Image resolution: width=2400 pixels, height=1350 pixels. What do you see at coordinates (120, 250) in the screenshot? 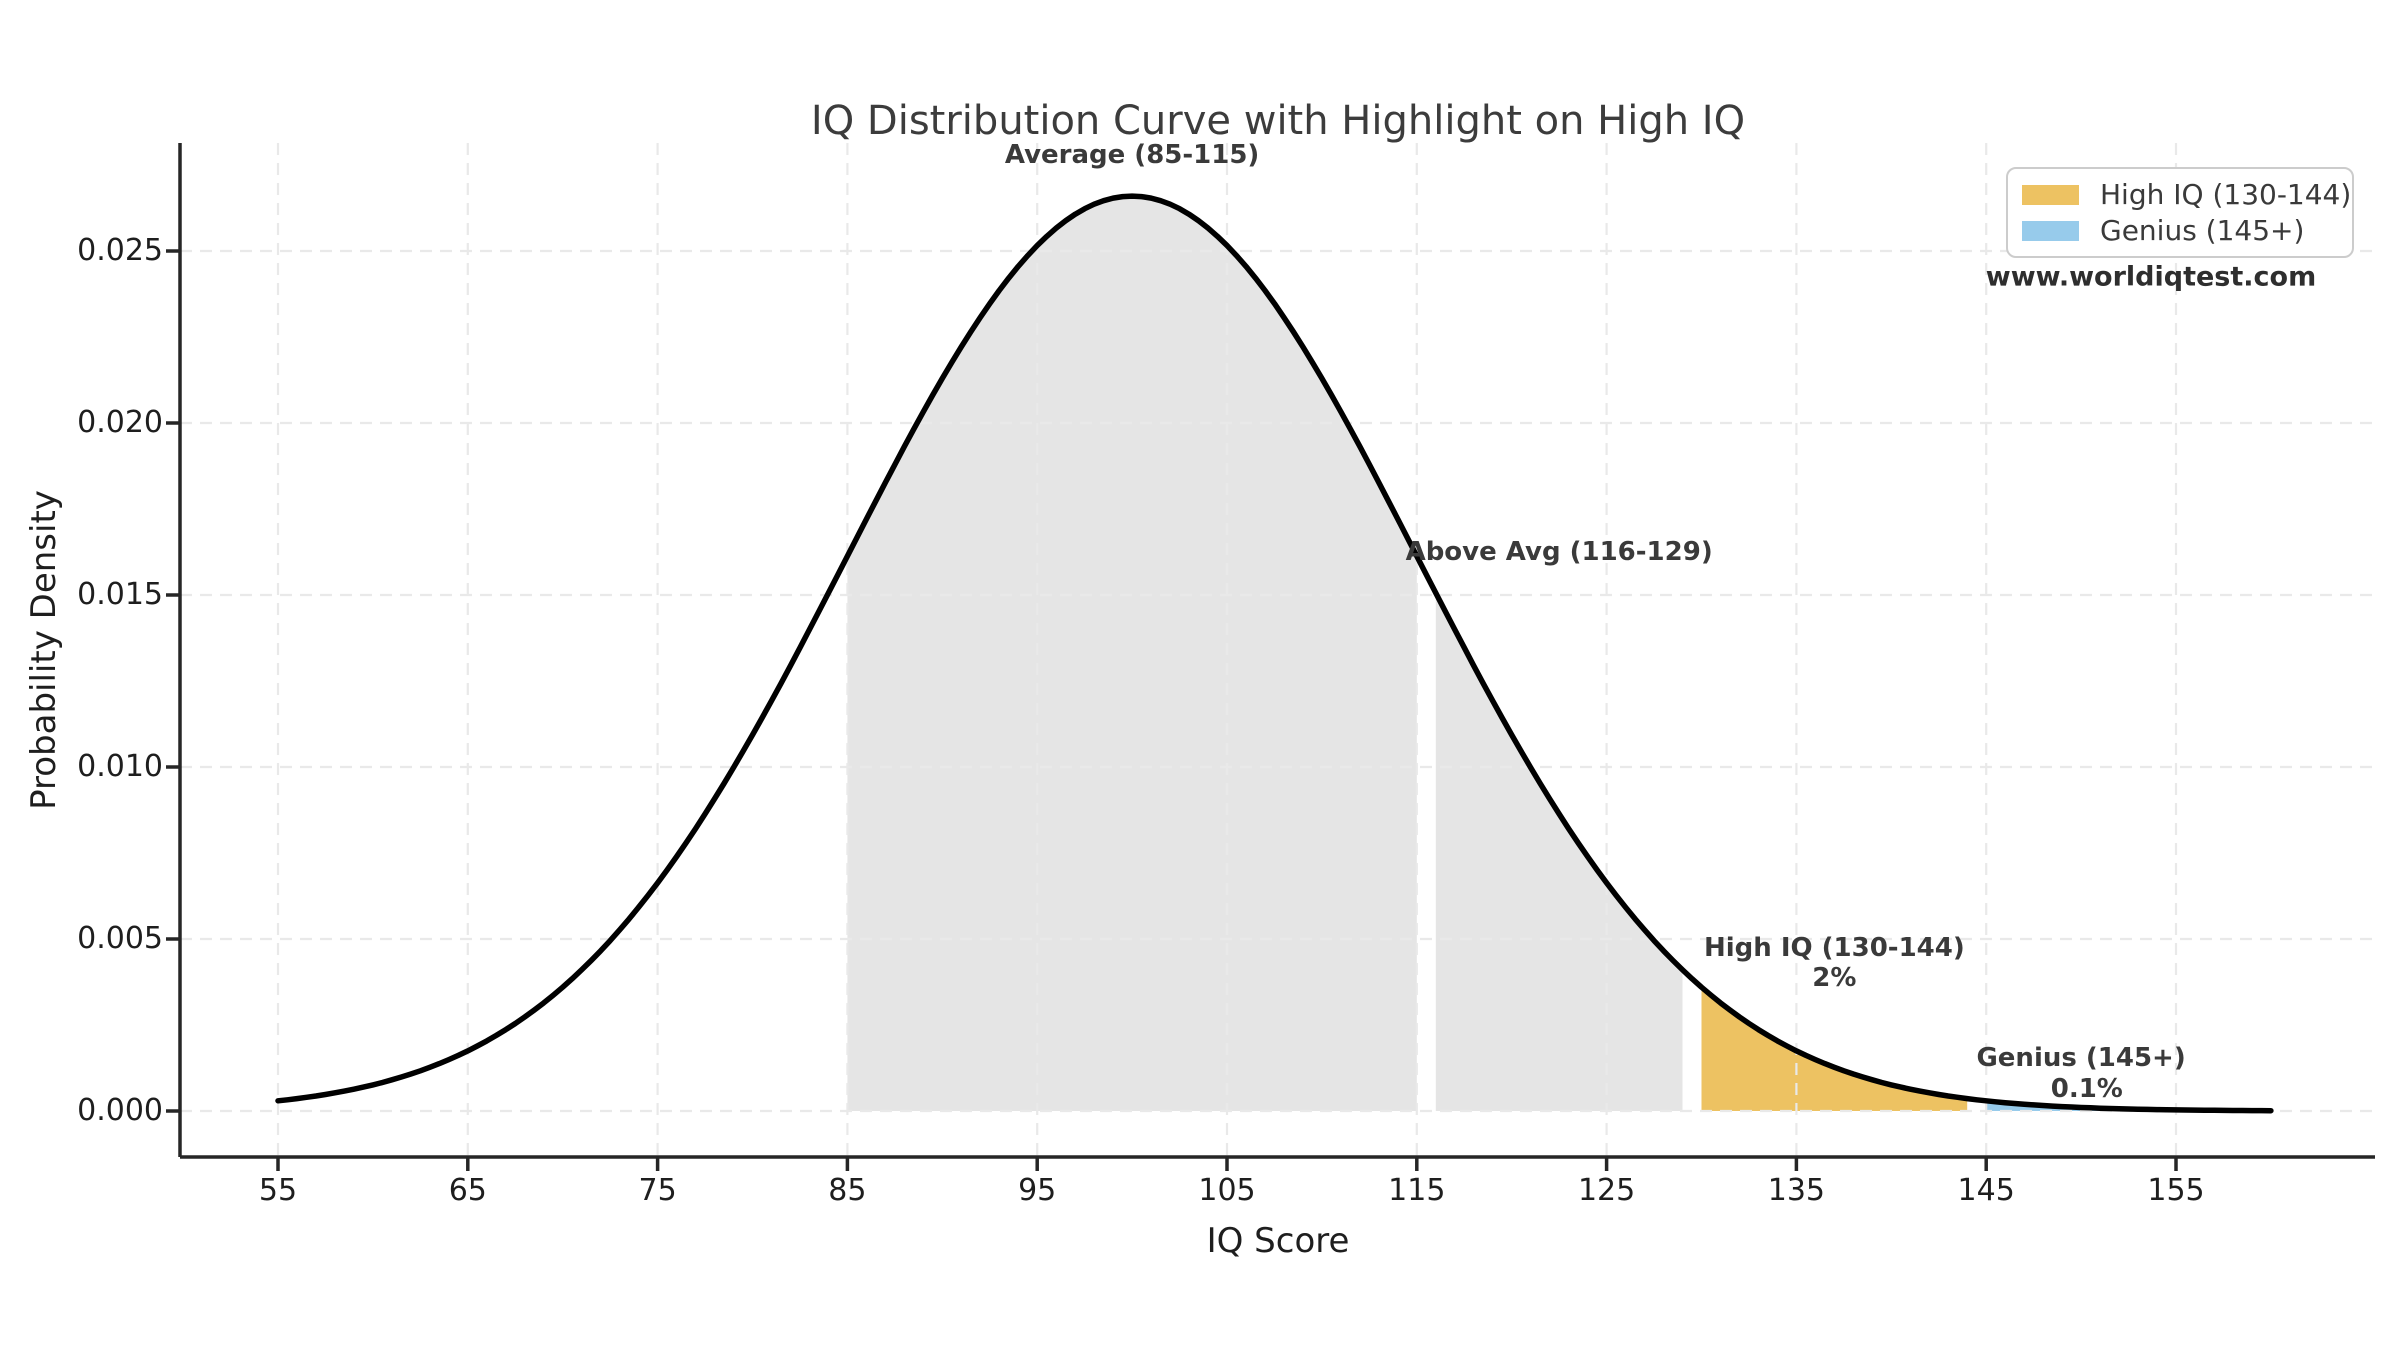
I see `y-tick-label: 0.025` at bounding box center [120, 250].